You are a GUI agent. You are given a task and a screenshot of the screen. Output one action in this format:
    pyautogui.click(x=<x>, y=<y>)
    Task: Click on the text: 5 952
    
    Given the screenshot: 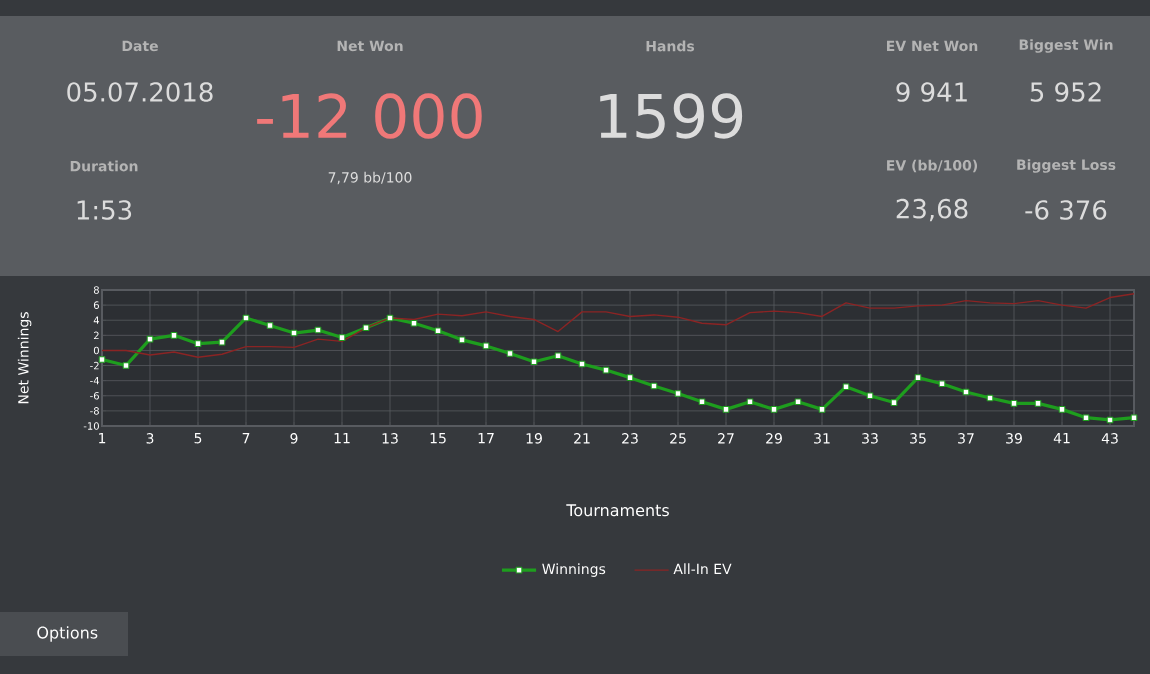 What is the action you would take?
    pyautogui.click(x=1065, y=92)
    